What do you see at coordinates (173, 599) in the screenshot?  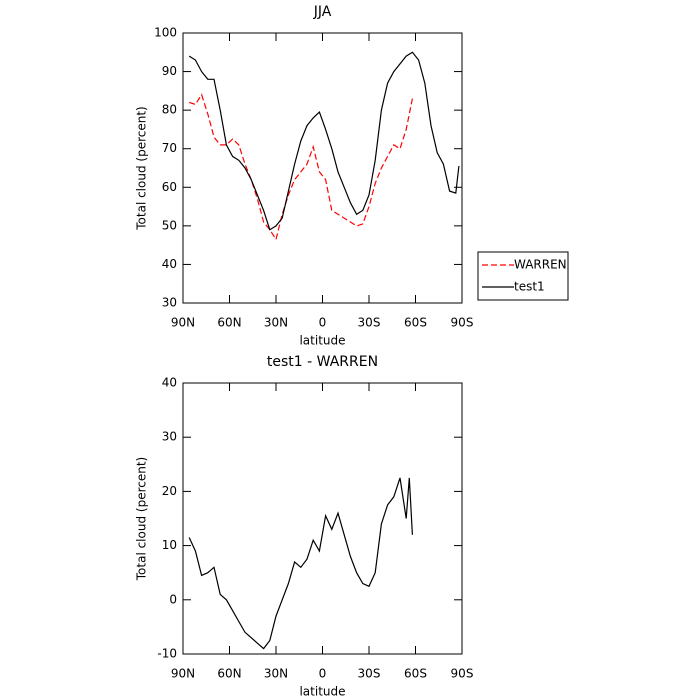 I see `y-tick-label: 0` at bounding box center [173, 599].